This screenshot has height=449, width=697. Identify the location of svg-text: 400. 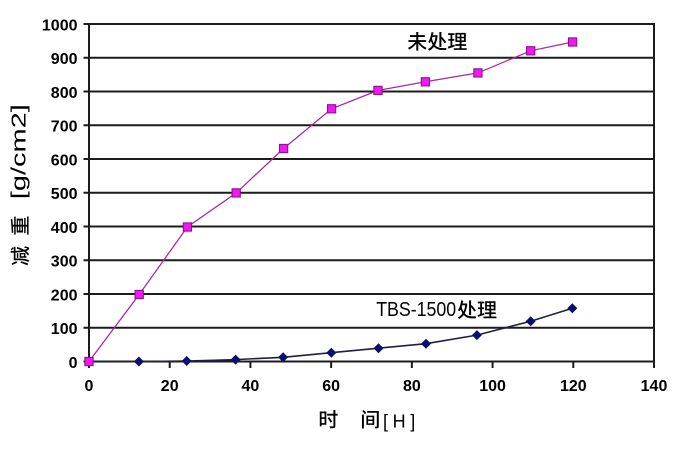
(64, 228).